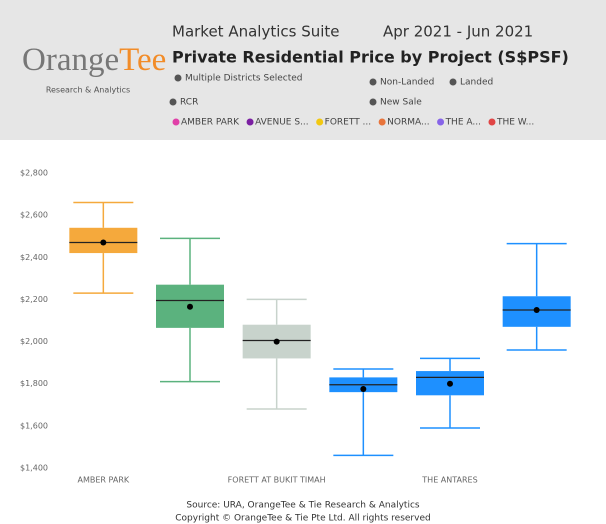  Describe the element at coordinates (476, 83) in the screenshot. I see `filter-label: Landed` at that location.